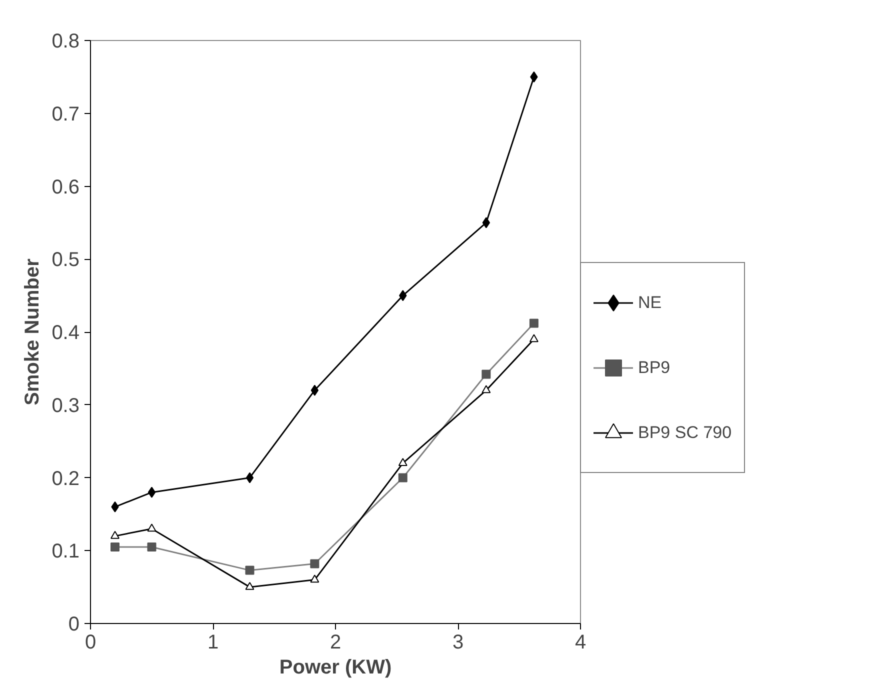 The width and height of the screenshot is (877, 700). Describe the element at coordinates (66, 41) in the screenshot. I see `y-tick-label: 0.8` at that location.